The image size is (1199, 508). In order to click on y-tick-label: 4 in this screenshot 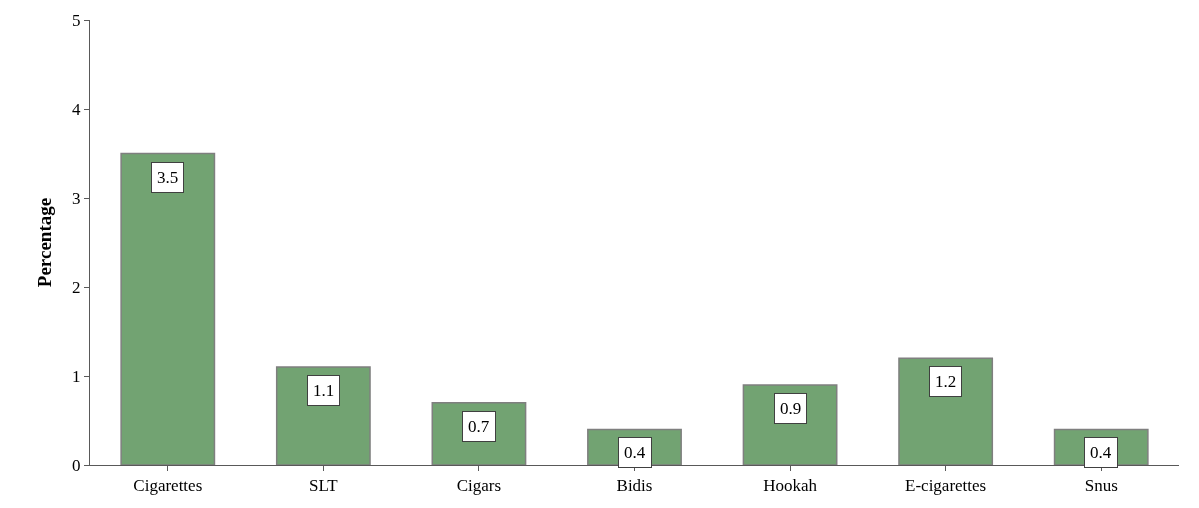, I will do `click(77, 109)`.